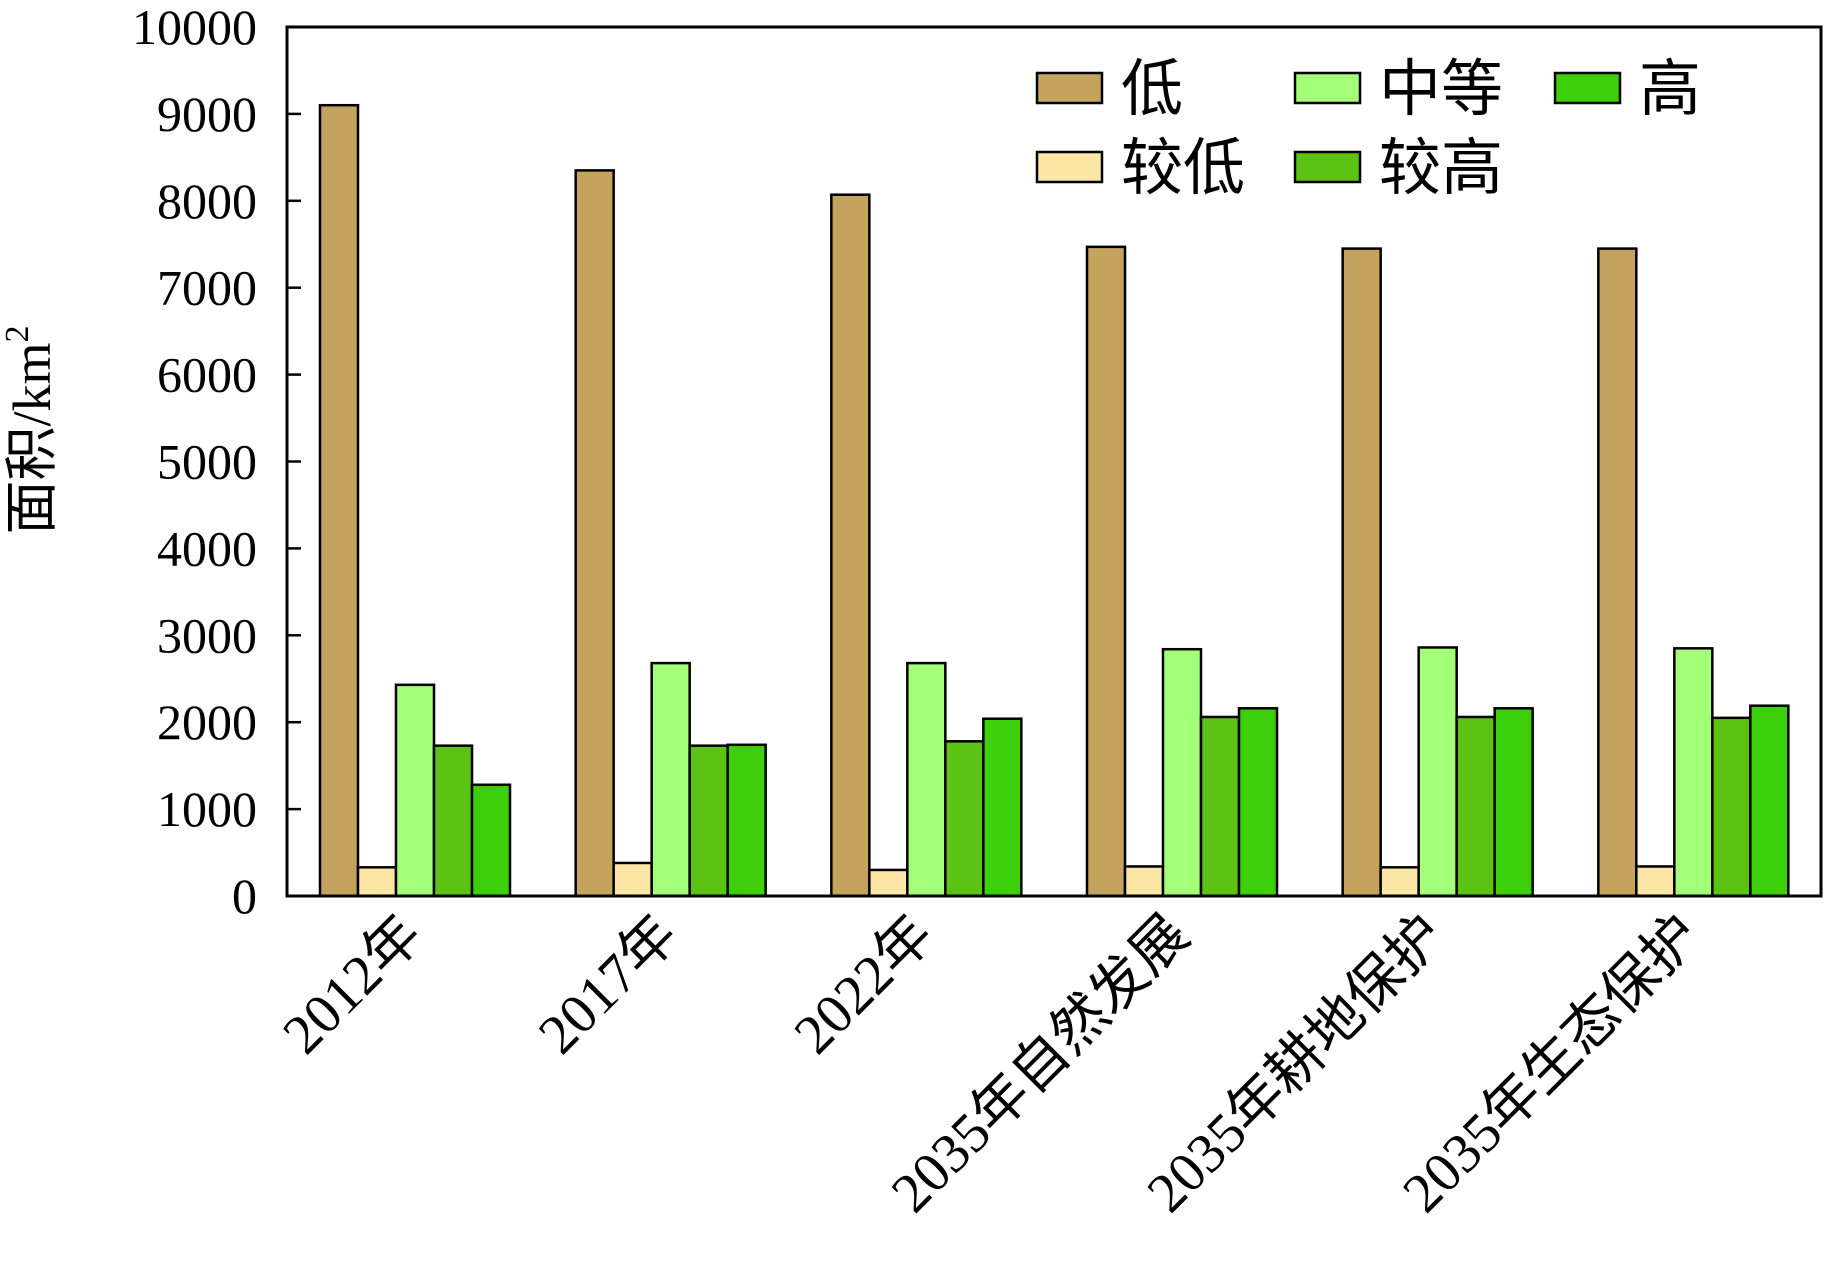  I want to click on x-category-label: 2022年, so click(864, 984).